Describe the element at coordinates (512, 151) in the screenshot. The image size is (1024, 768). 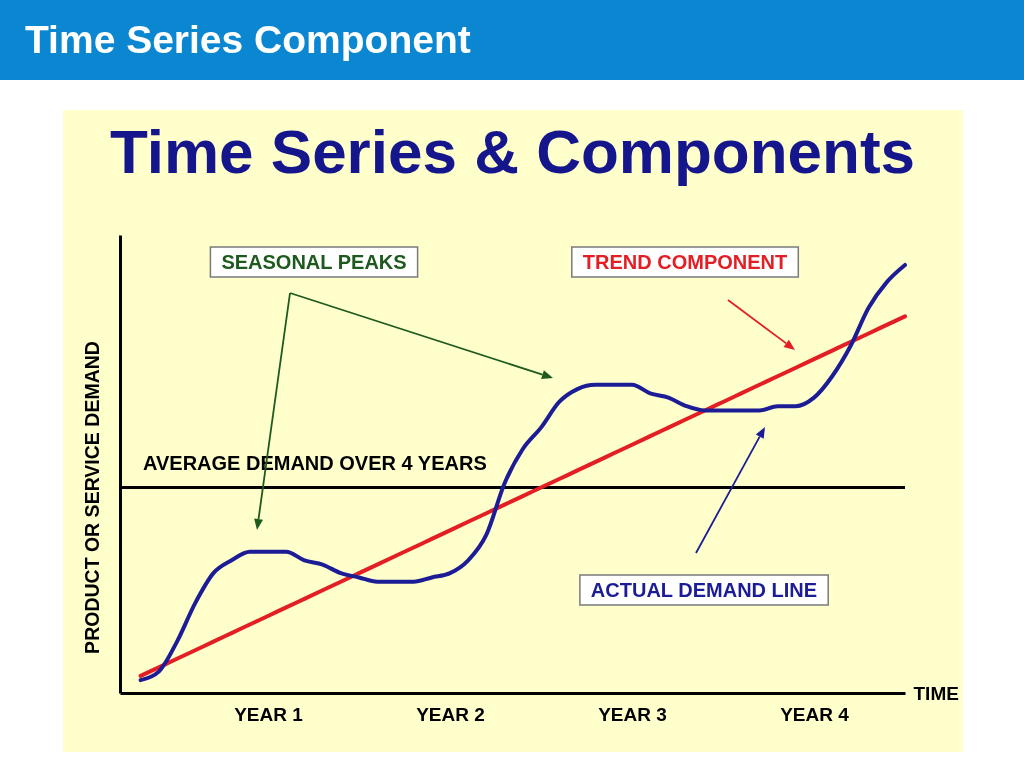
I see `chart-subtitle: Time Series & Components` at that location.